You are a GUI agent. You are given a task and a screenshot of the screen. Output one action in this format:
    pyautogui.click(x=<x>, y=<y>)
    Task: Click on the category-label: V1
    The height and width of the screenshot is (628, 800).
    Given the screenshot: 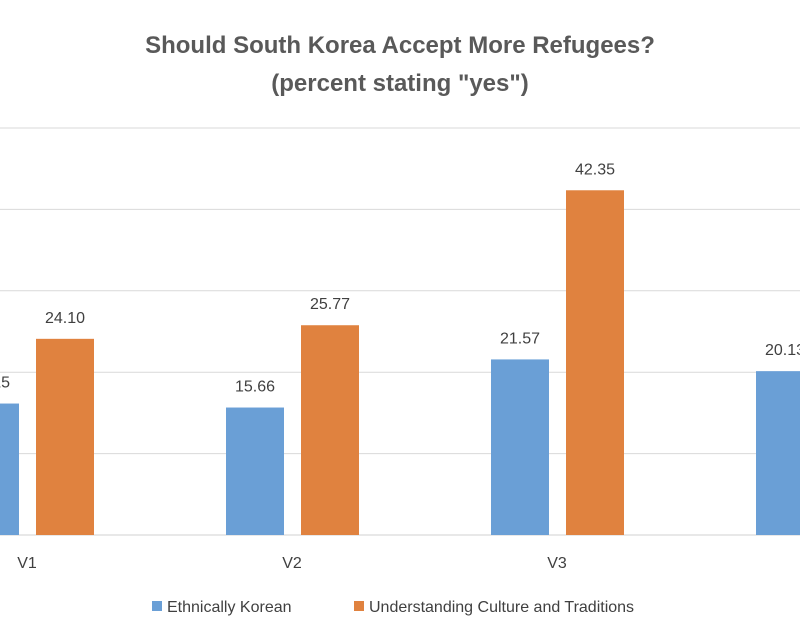 What is the action you would take?
    pyautogui.click(x=27, y=563)
    